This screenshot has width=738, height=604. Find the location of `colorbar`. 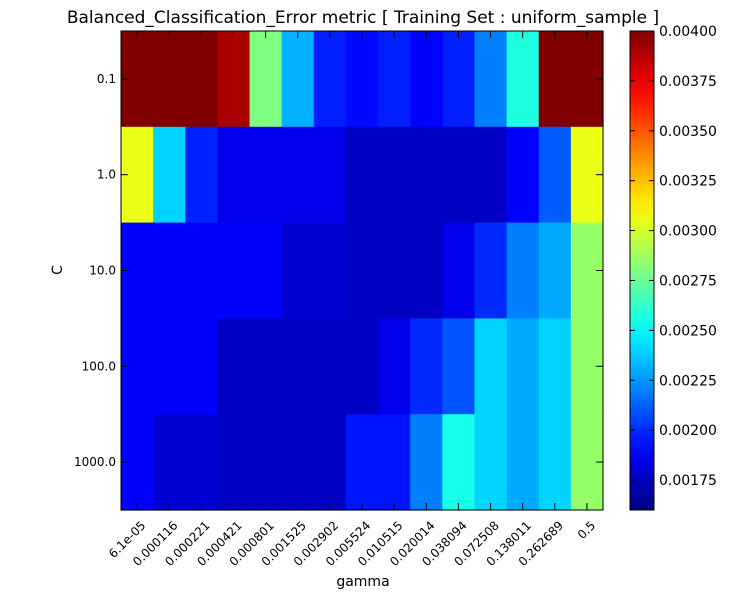

colorbar is located at coordinates (642, 270).